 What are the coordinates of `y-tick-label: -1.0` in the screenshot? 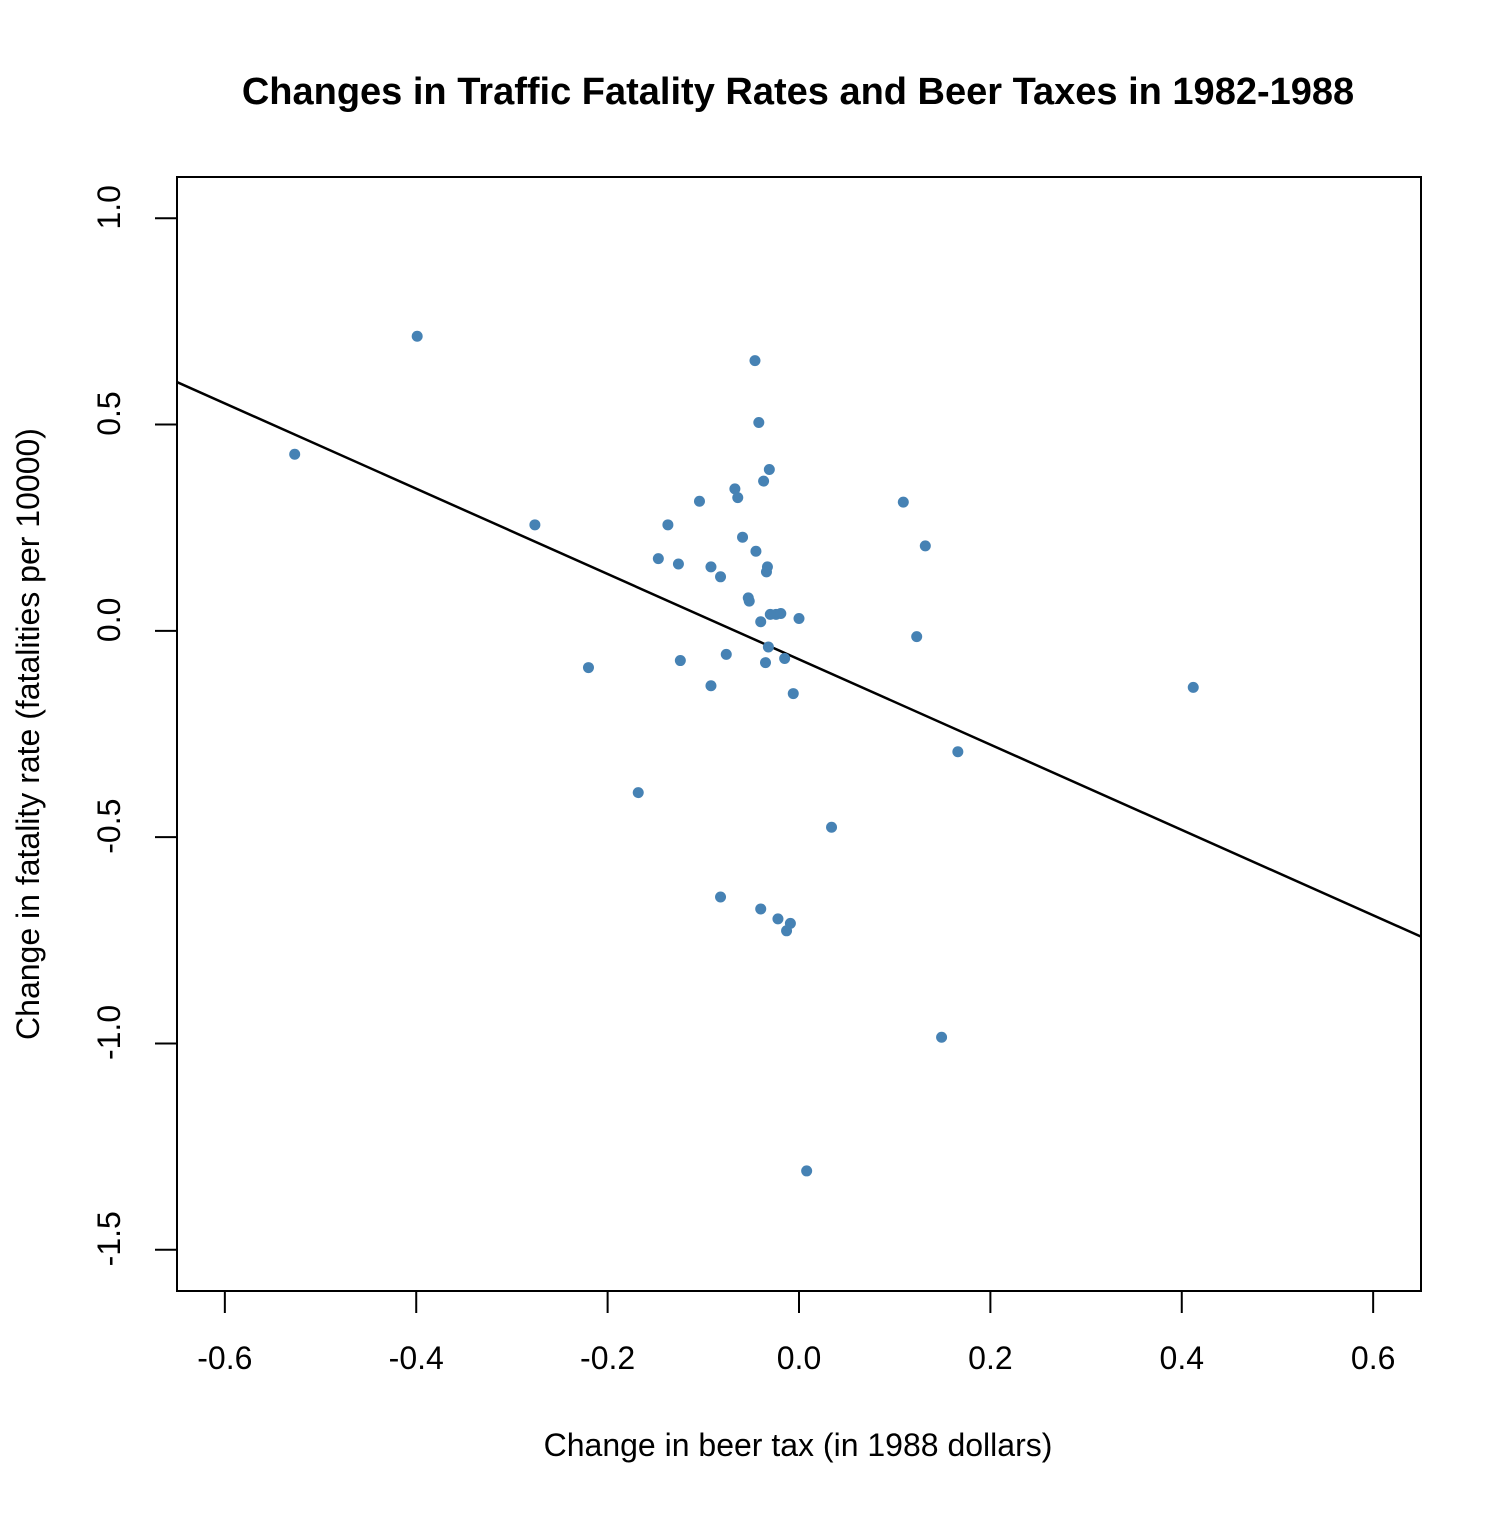 It's located at (109, 1032).